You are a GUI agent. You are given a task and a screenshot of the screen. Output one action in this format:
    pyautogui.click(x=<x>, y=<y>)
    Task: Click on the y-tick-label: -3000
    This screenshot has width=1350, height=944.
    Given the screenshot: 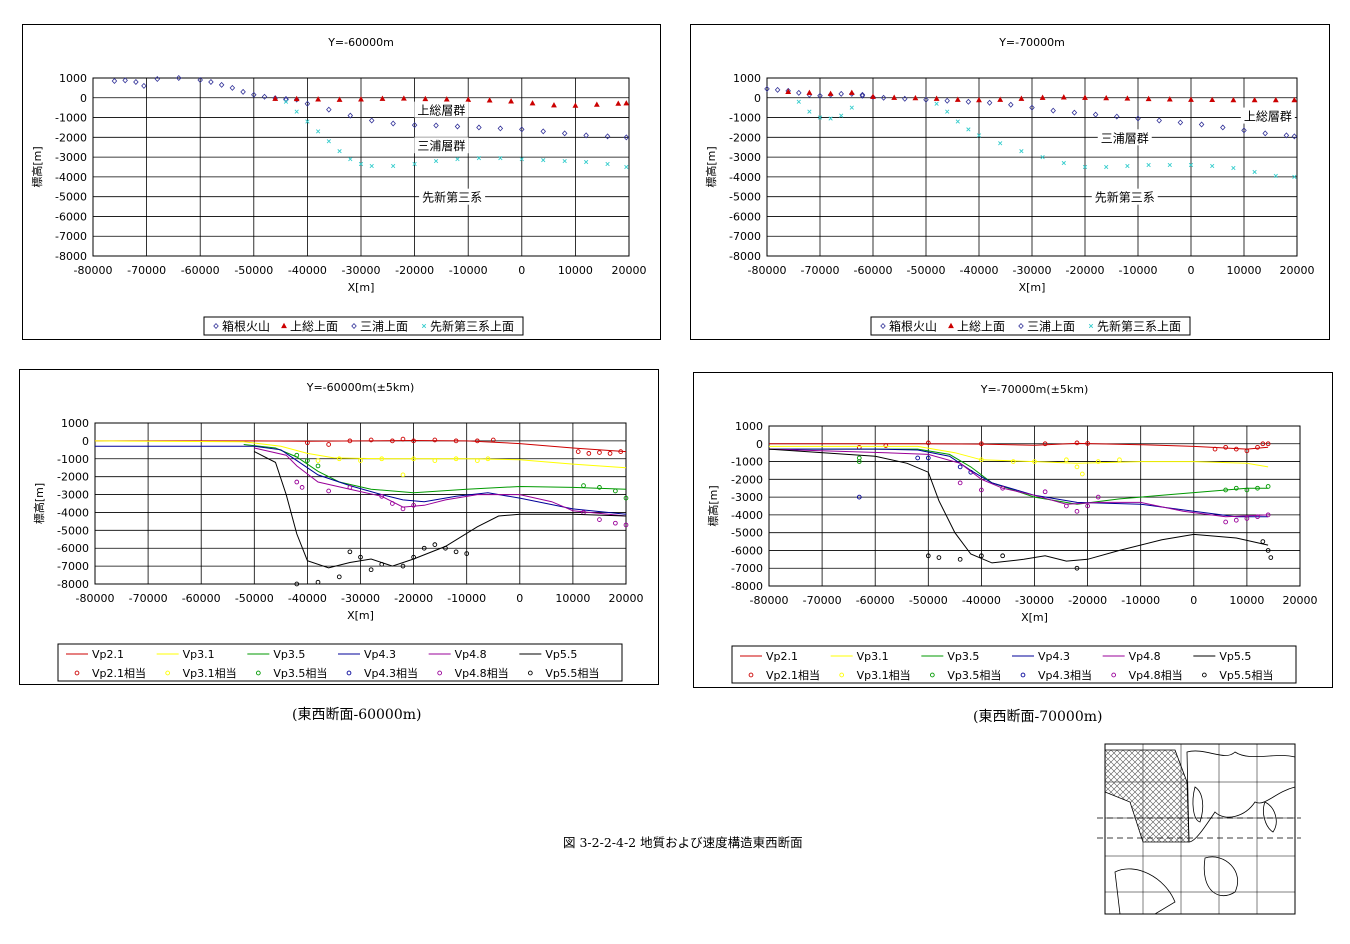 What is the action you would take?
    pyautogui.click(x=747, y=497)
    